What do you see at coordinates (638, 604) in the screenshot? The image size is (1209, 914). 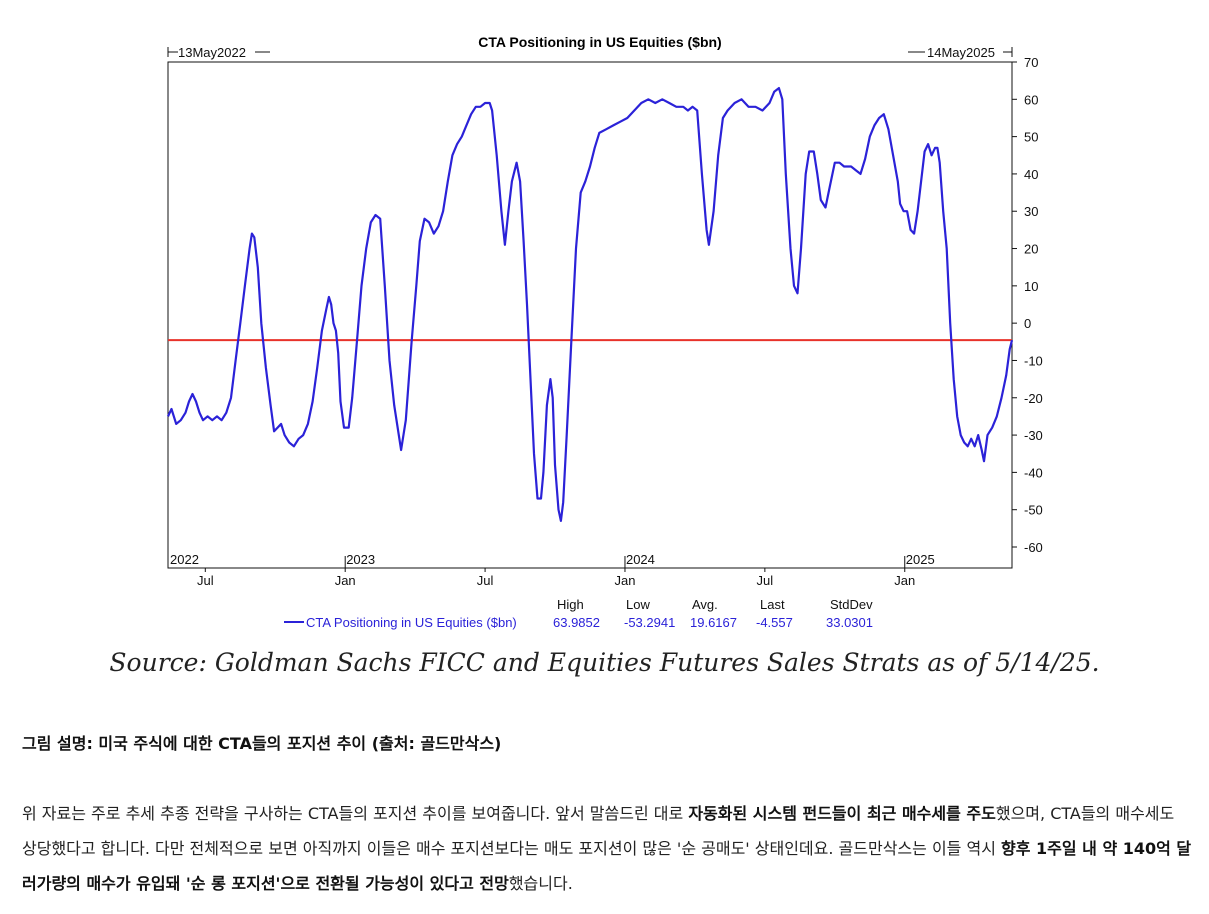 I see `stats-header-low: Low` at bounding box center [638, 604].